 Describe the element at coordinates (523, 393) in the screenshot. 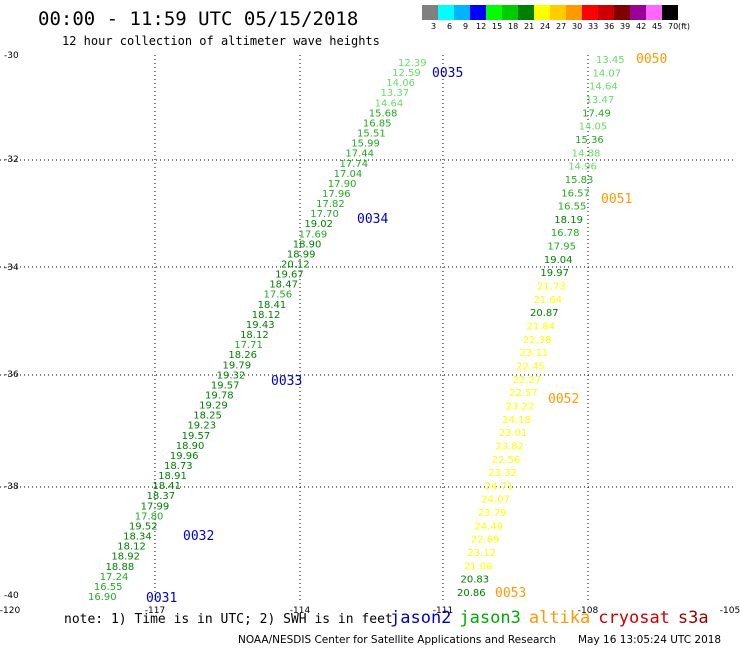

I see `wave-height-label: 22.57` at that location.